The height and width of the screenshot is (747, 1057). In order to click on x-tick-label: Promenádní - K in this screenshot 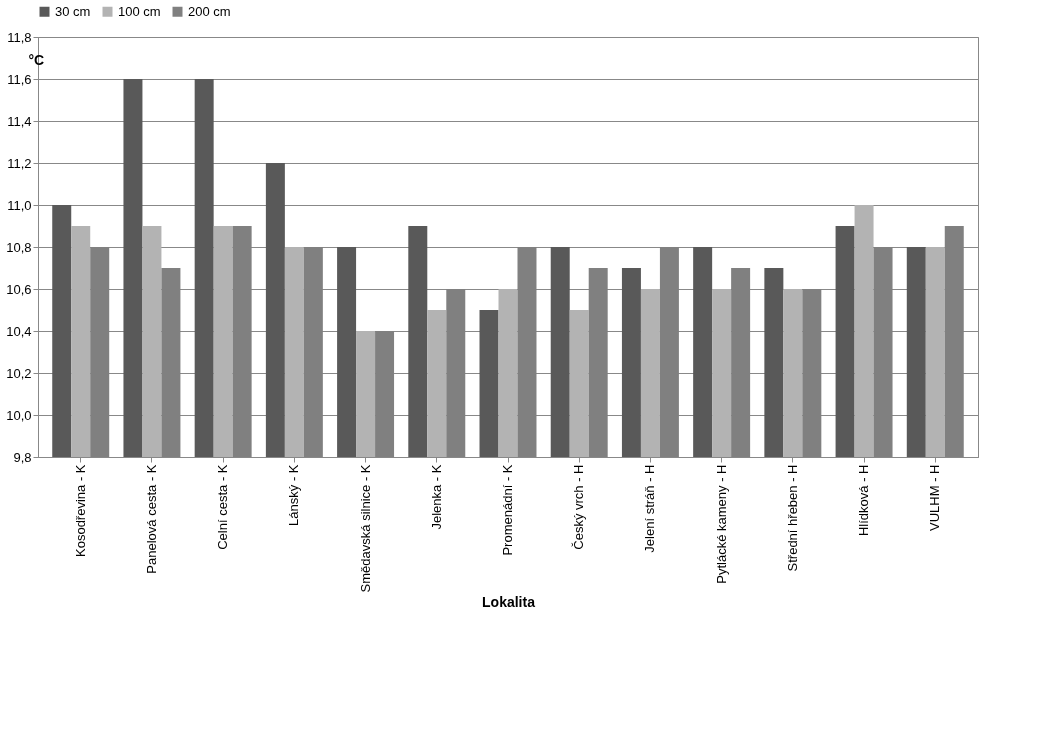, I will do `click(507, 510)`.